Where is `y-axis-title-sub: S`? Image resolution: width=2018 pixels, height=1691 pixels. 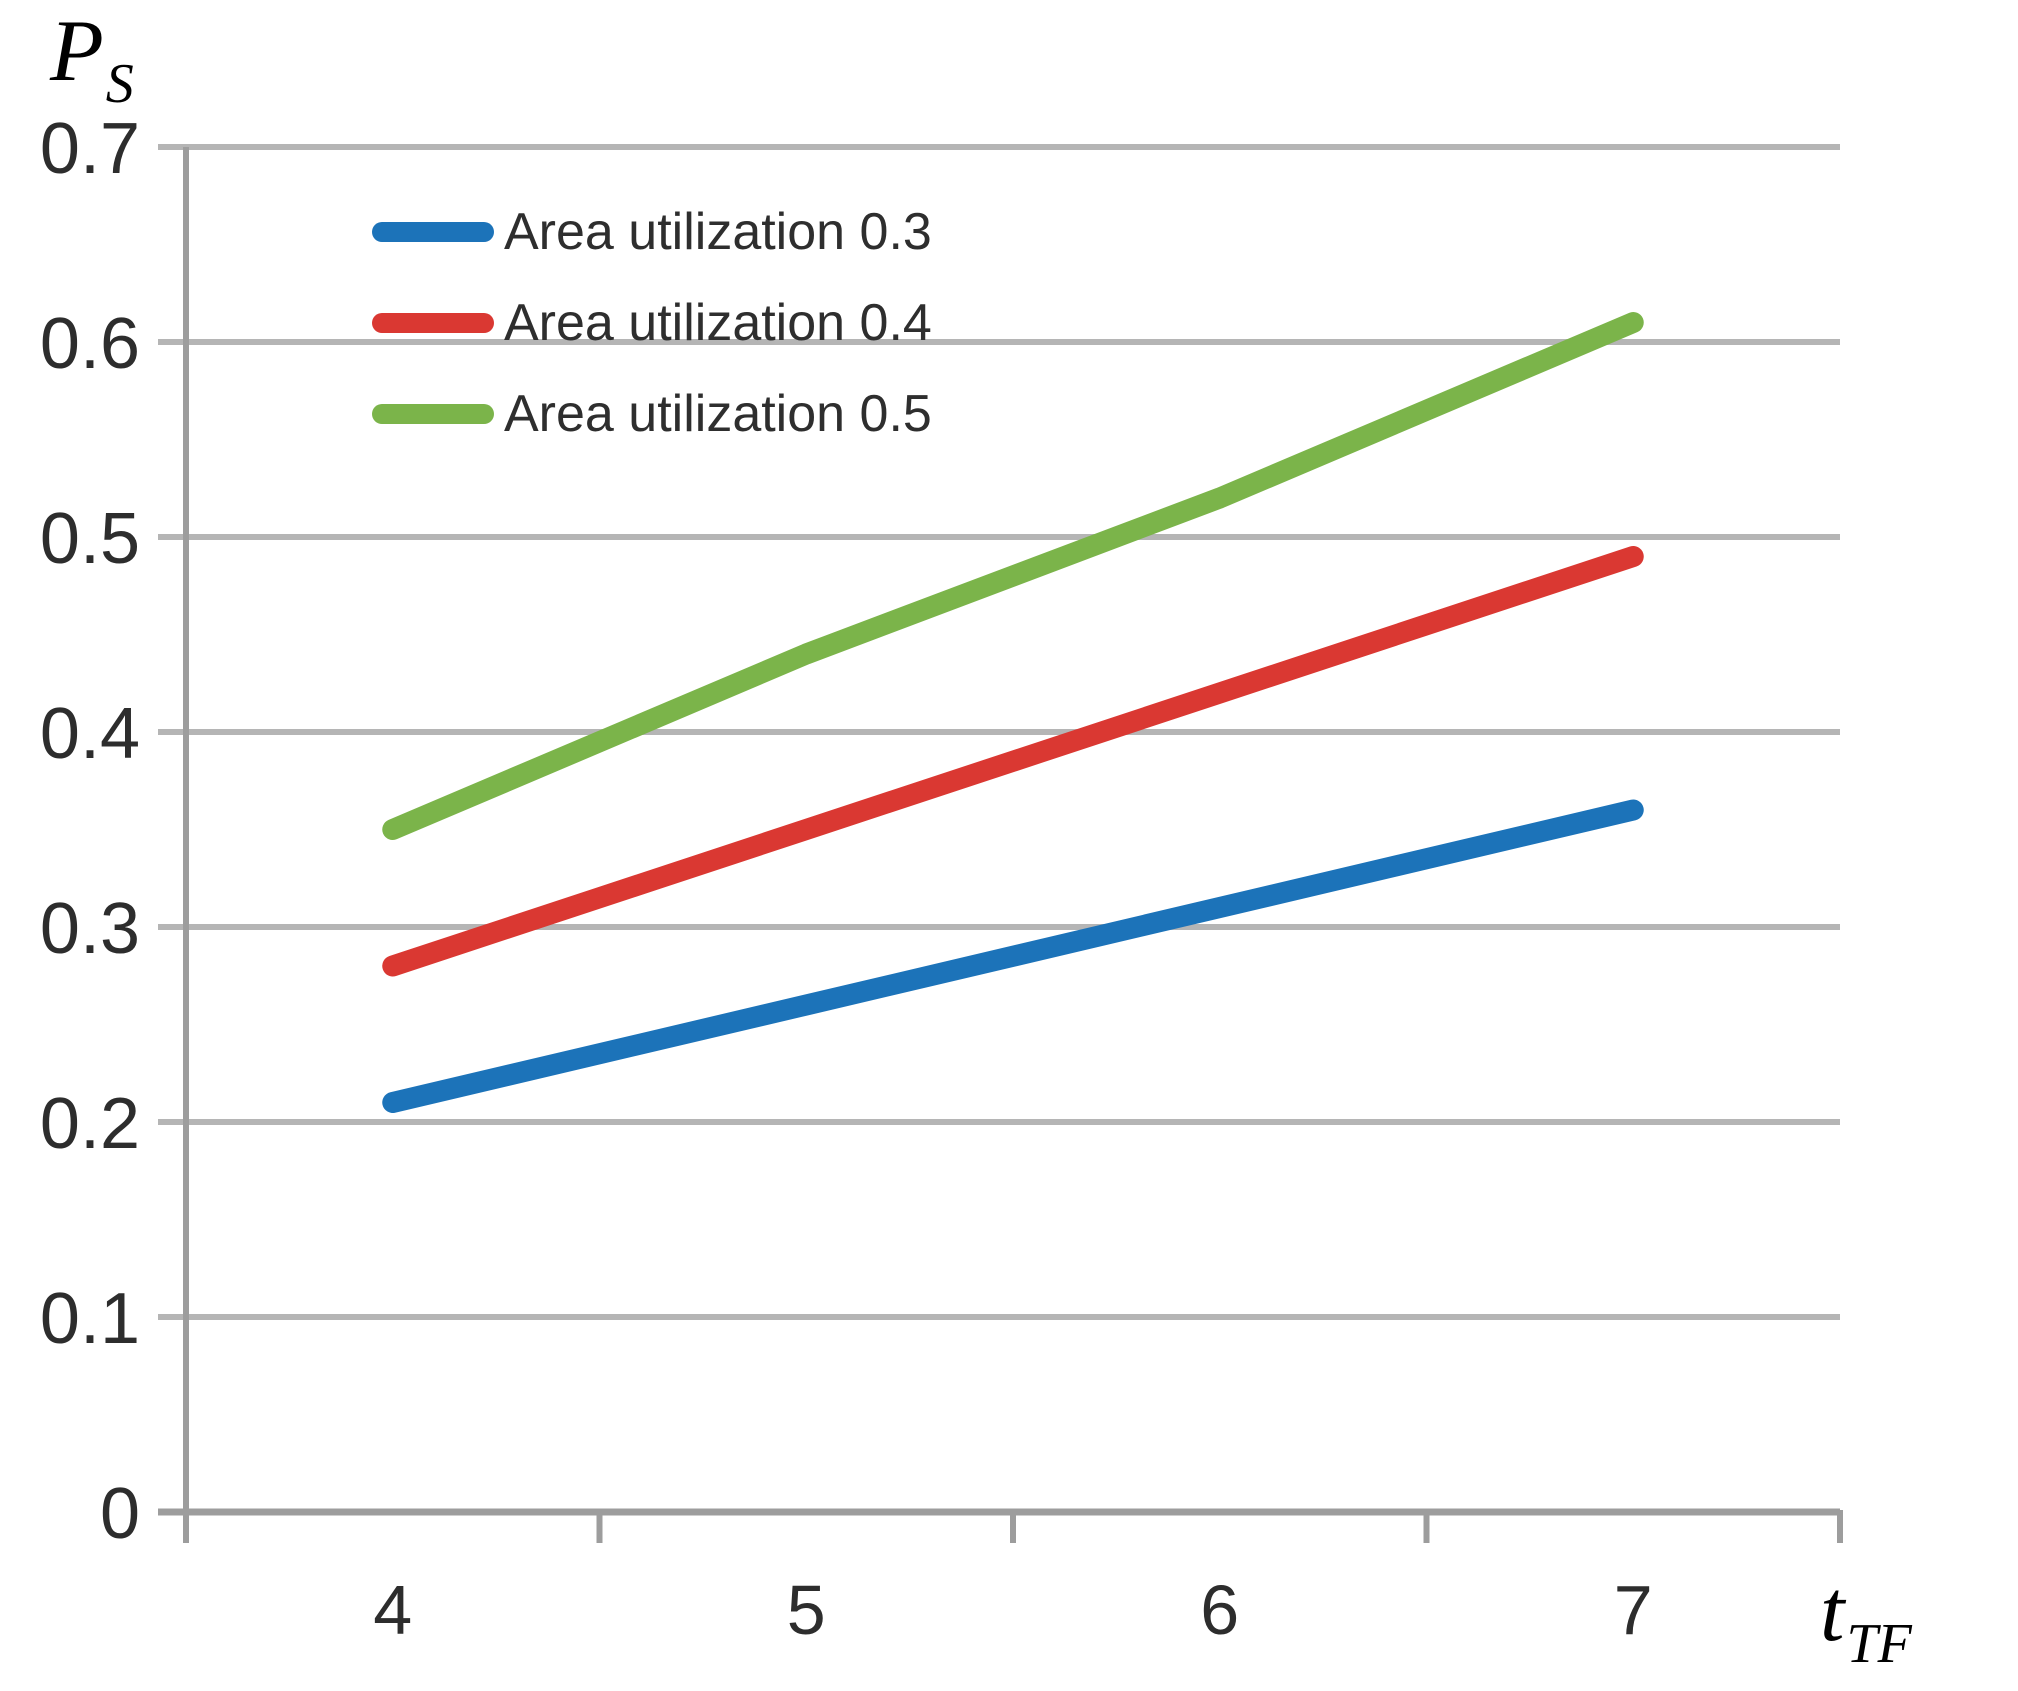 y-axis-title-sub: S is located at coordinates (119, 84).